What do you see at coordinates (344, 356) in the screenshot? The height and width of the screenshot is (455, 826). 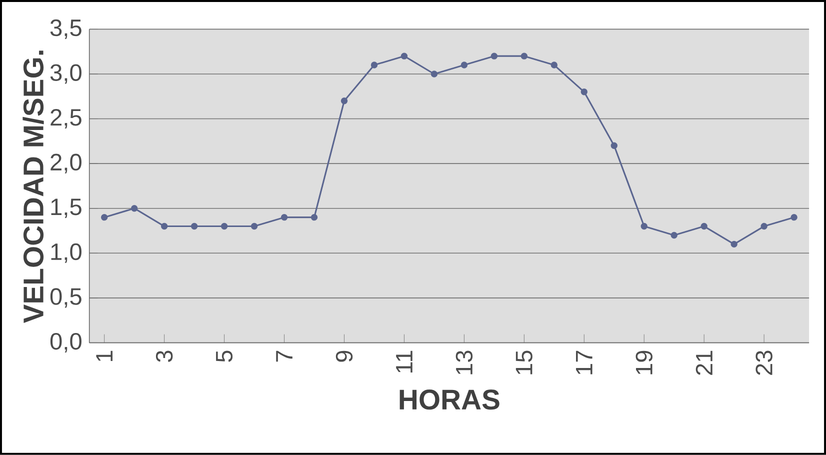 I see `x-tick-label: 9` at bounding box center [344, 356].